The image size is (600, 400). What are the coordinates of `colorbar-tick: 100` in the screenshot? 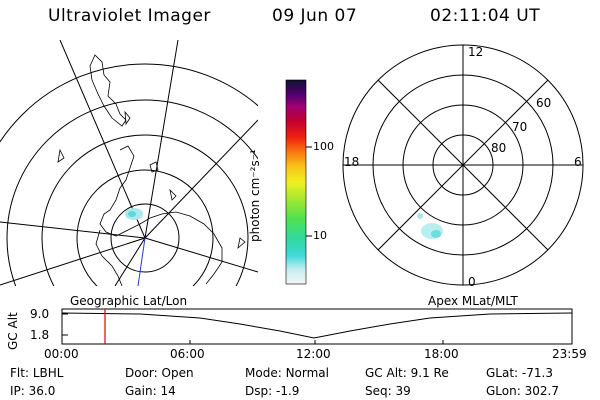 It's located at (323, 146).